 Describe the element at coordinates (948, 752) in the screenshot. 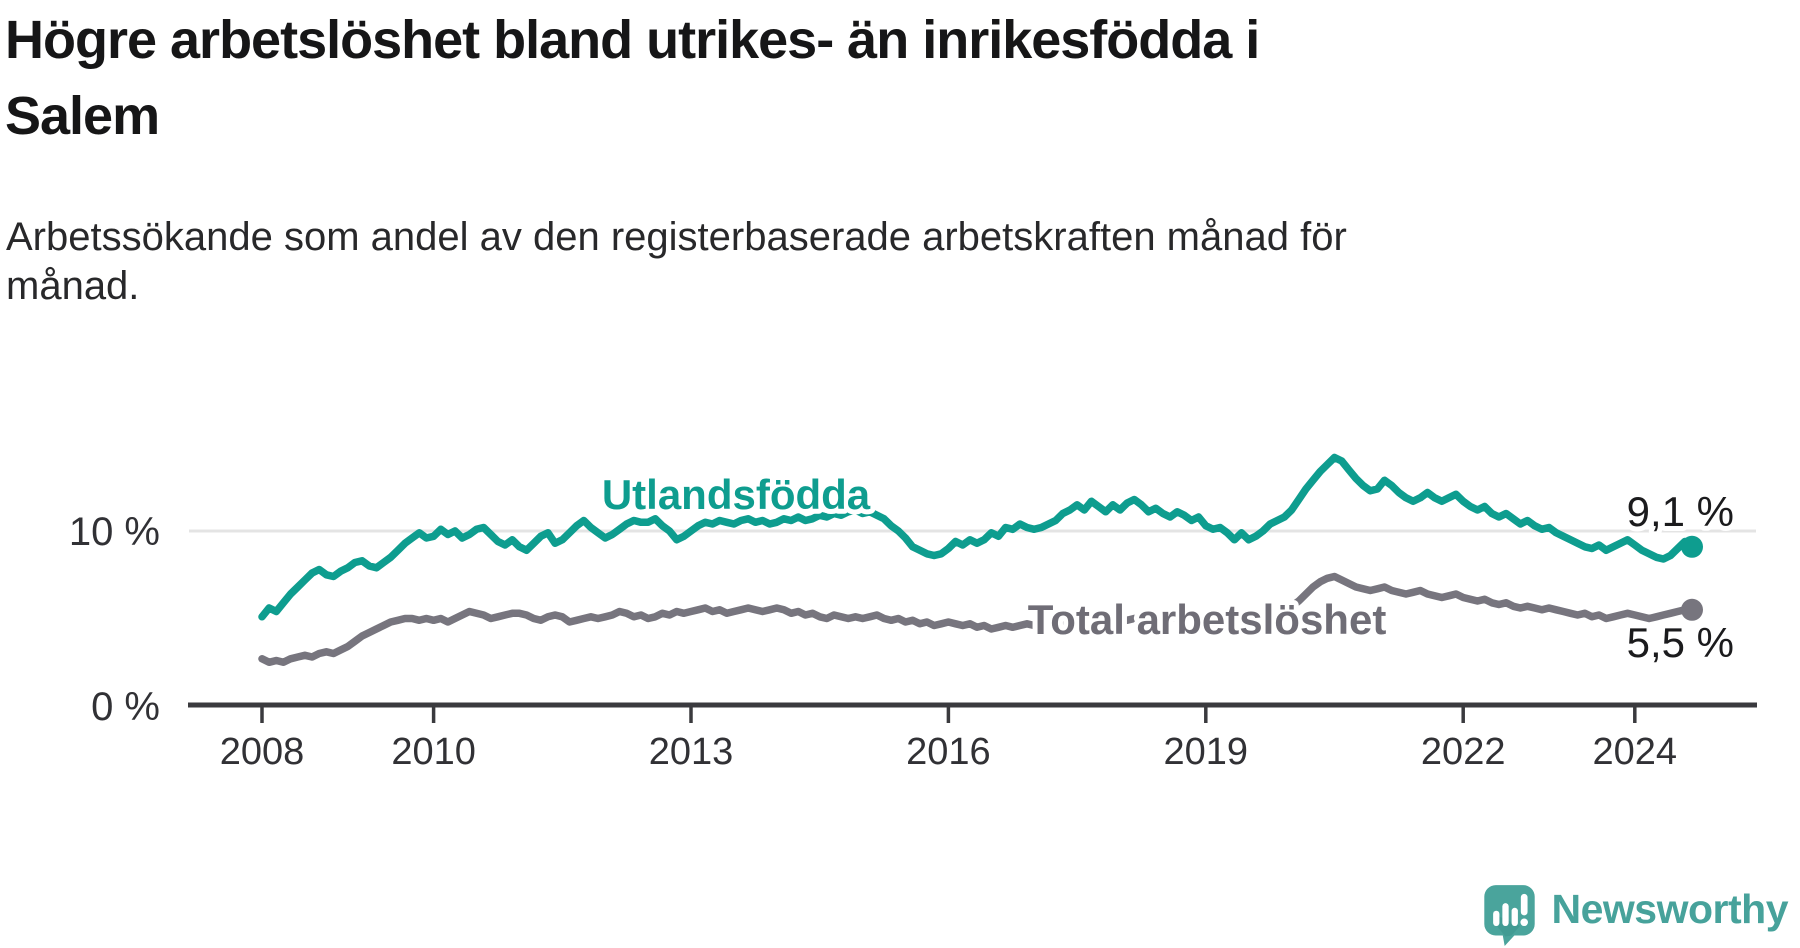

I see `x-tick-label-2016: 2016` at that location.